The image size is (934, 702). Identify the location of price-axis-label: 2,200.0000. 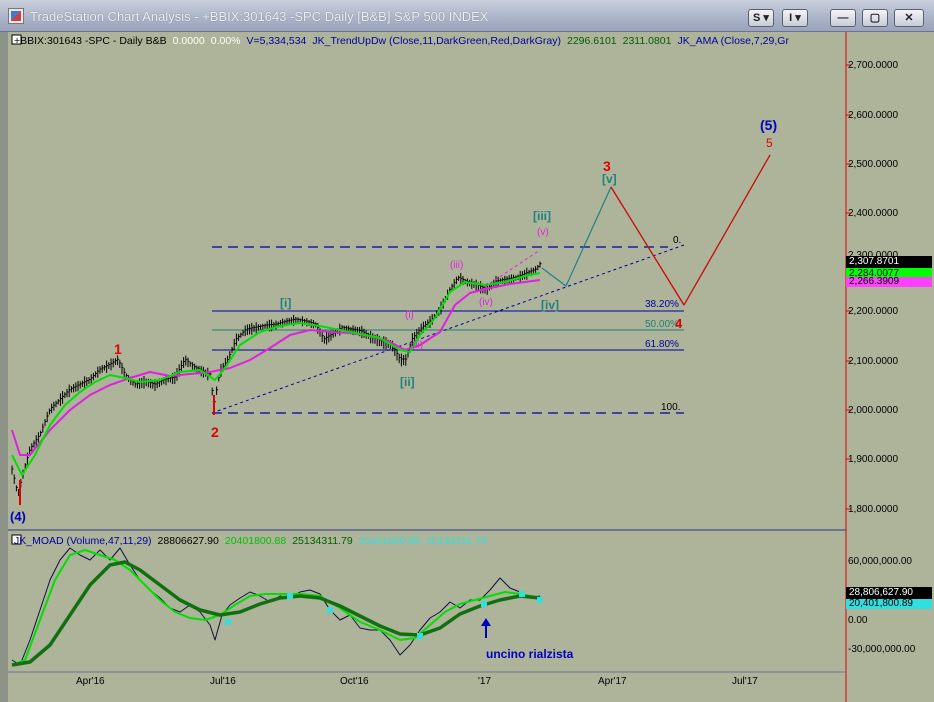
(873, 311).